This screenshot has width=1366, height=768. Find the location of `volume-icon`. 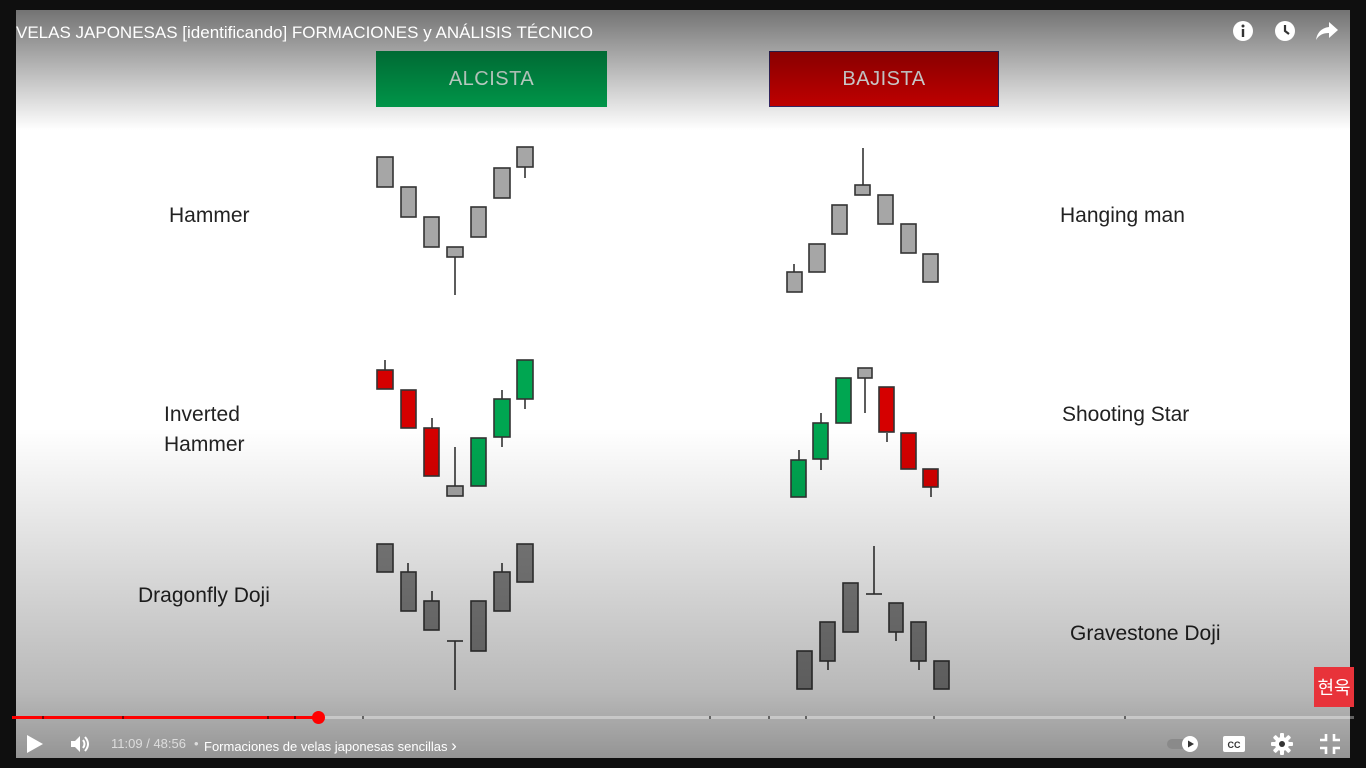

volume-icon is located at coordinates (80, 744).